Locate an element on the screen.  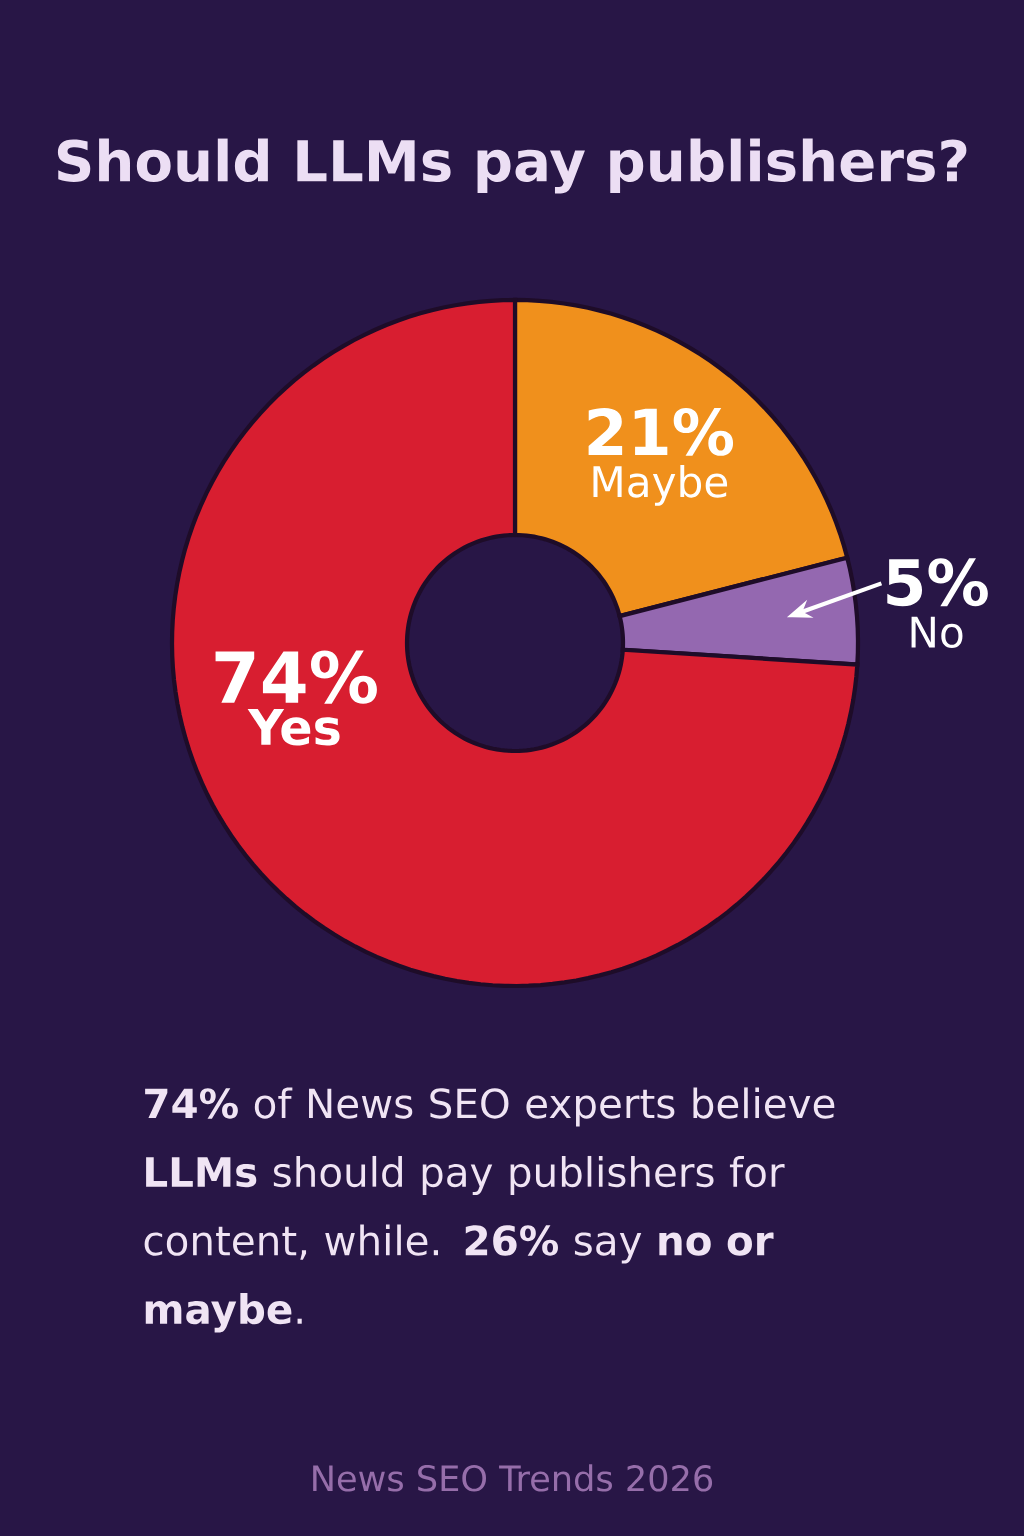
data-label: 5% is located at coordinates (937, 582).